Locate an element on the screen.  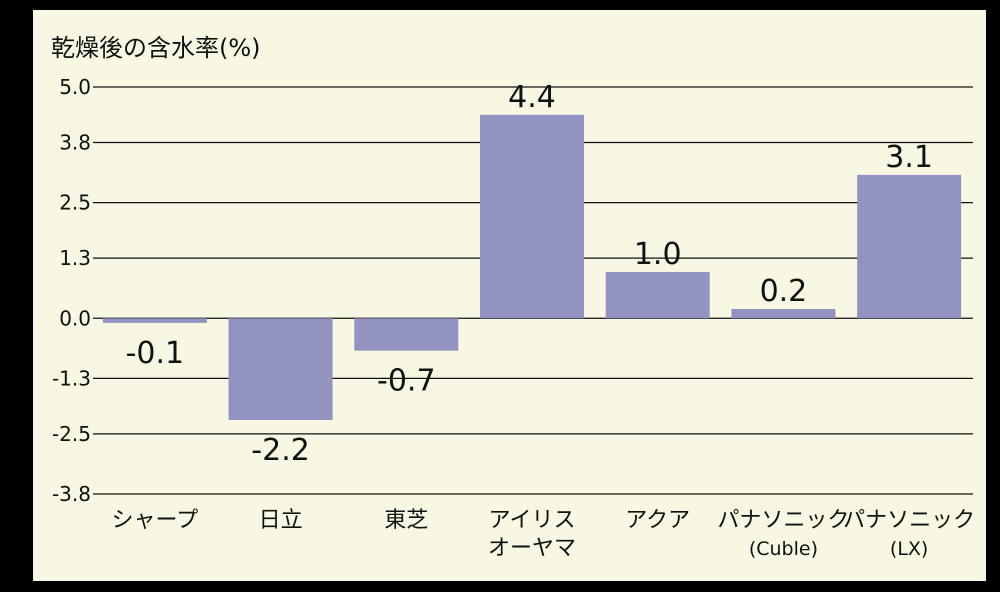
value-label: -0.7 is located at coordinates (406, 381).